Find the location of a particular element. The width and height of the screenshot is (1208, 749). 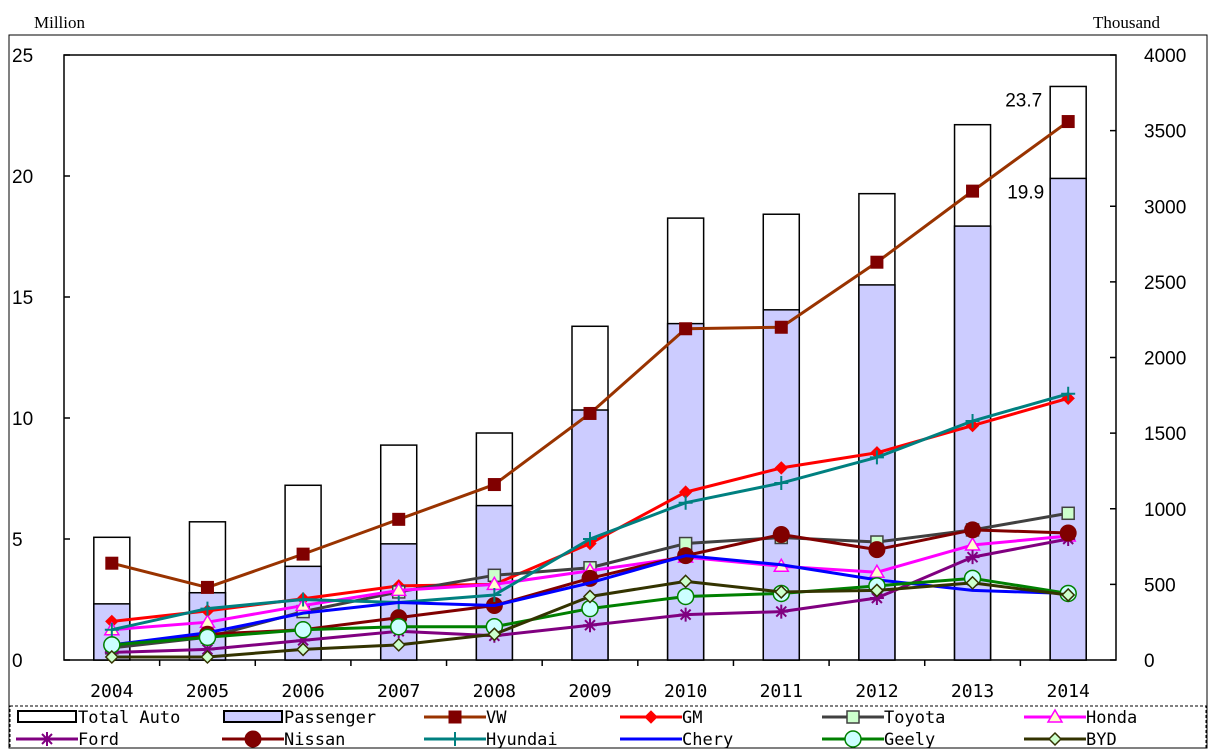

legend-item-passenger: Passenger is located at coordinates (299, 718).